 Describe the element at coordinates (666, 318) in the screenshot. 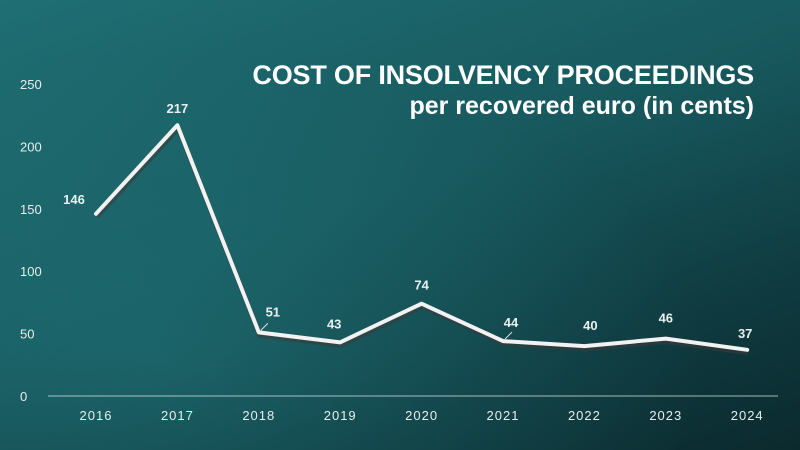

I see `data-label: 46` at that location.